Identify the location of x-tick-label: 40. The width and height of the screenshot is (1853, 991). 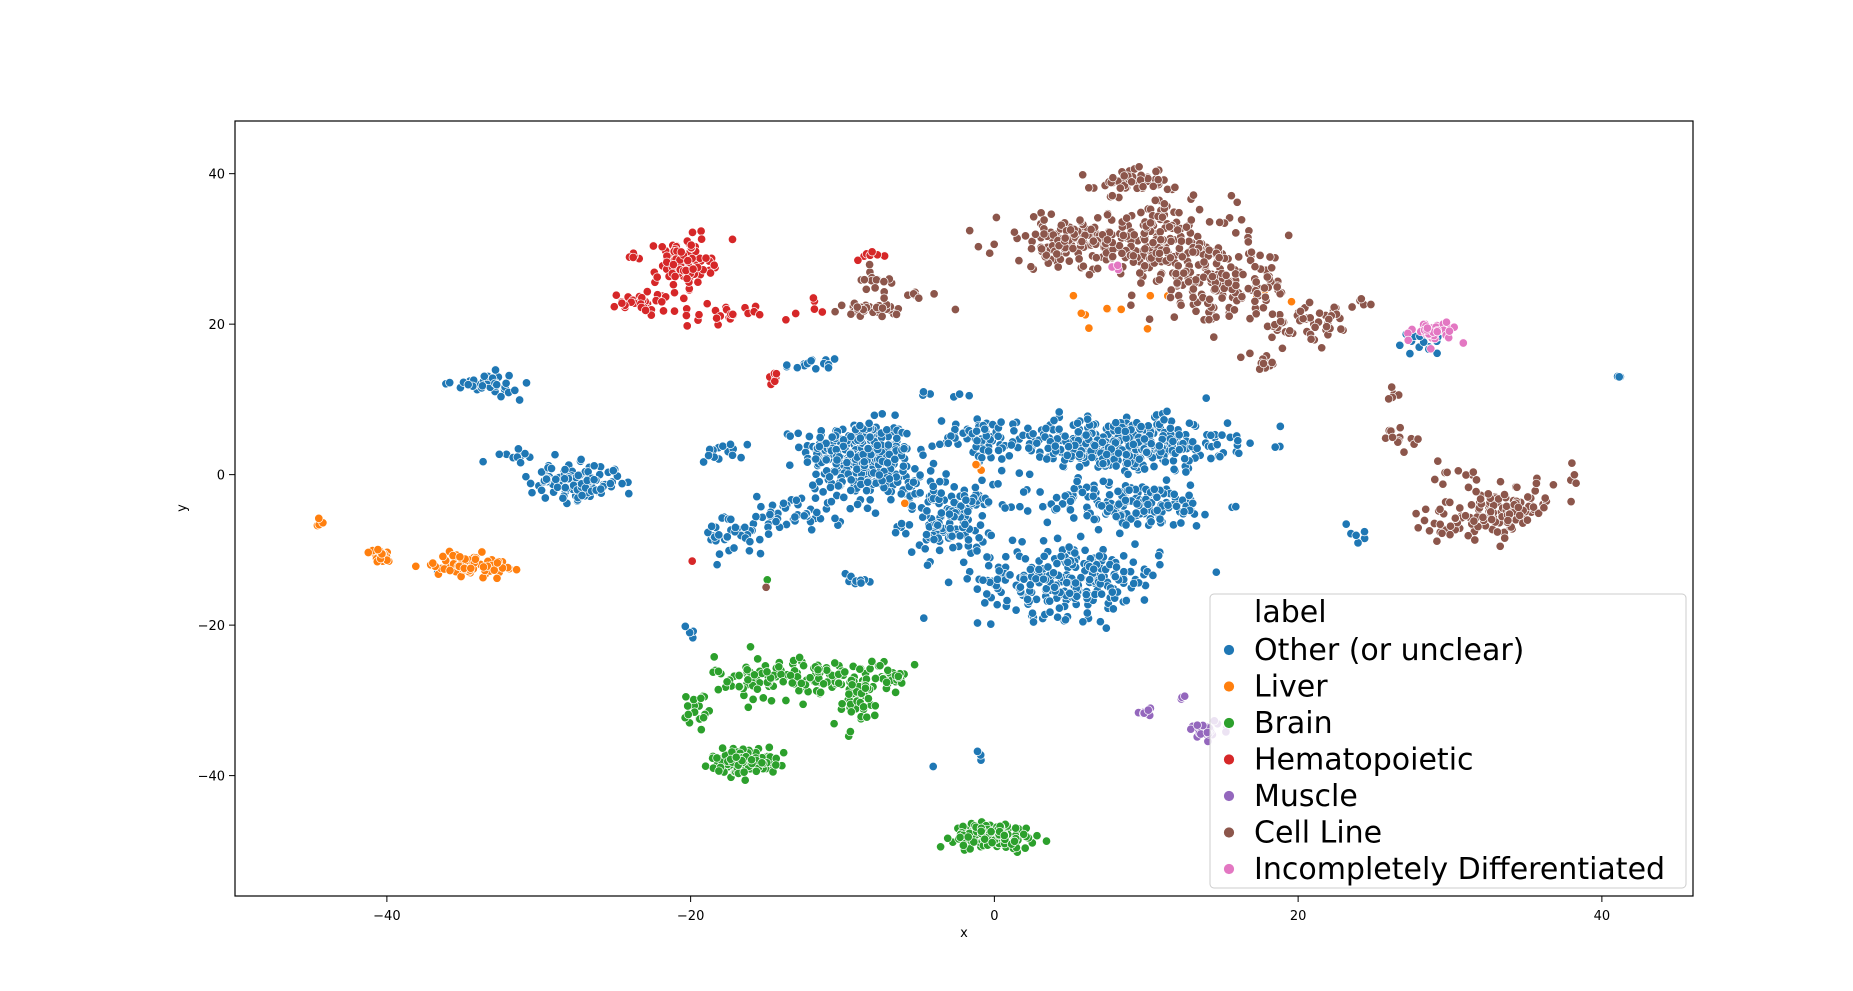
(1602, 916).